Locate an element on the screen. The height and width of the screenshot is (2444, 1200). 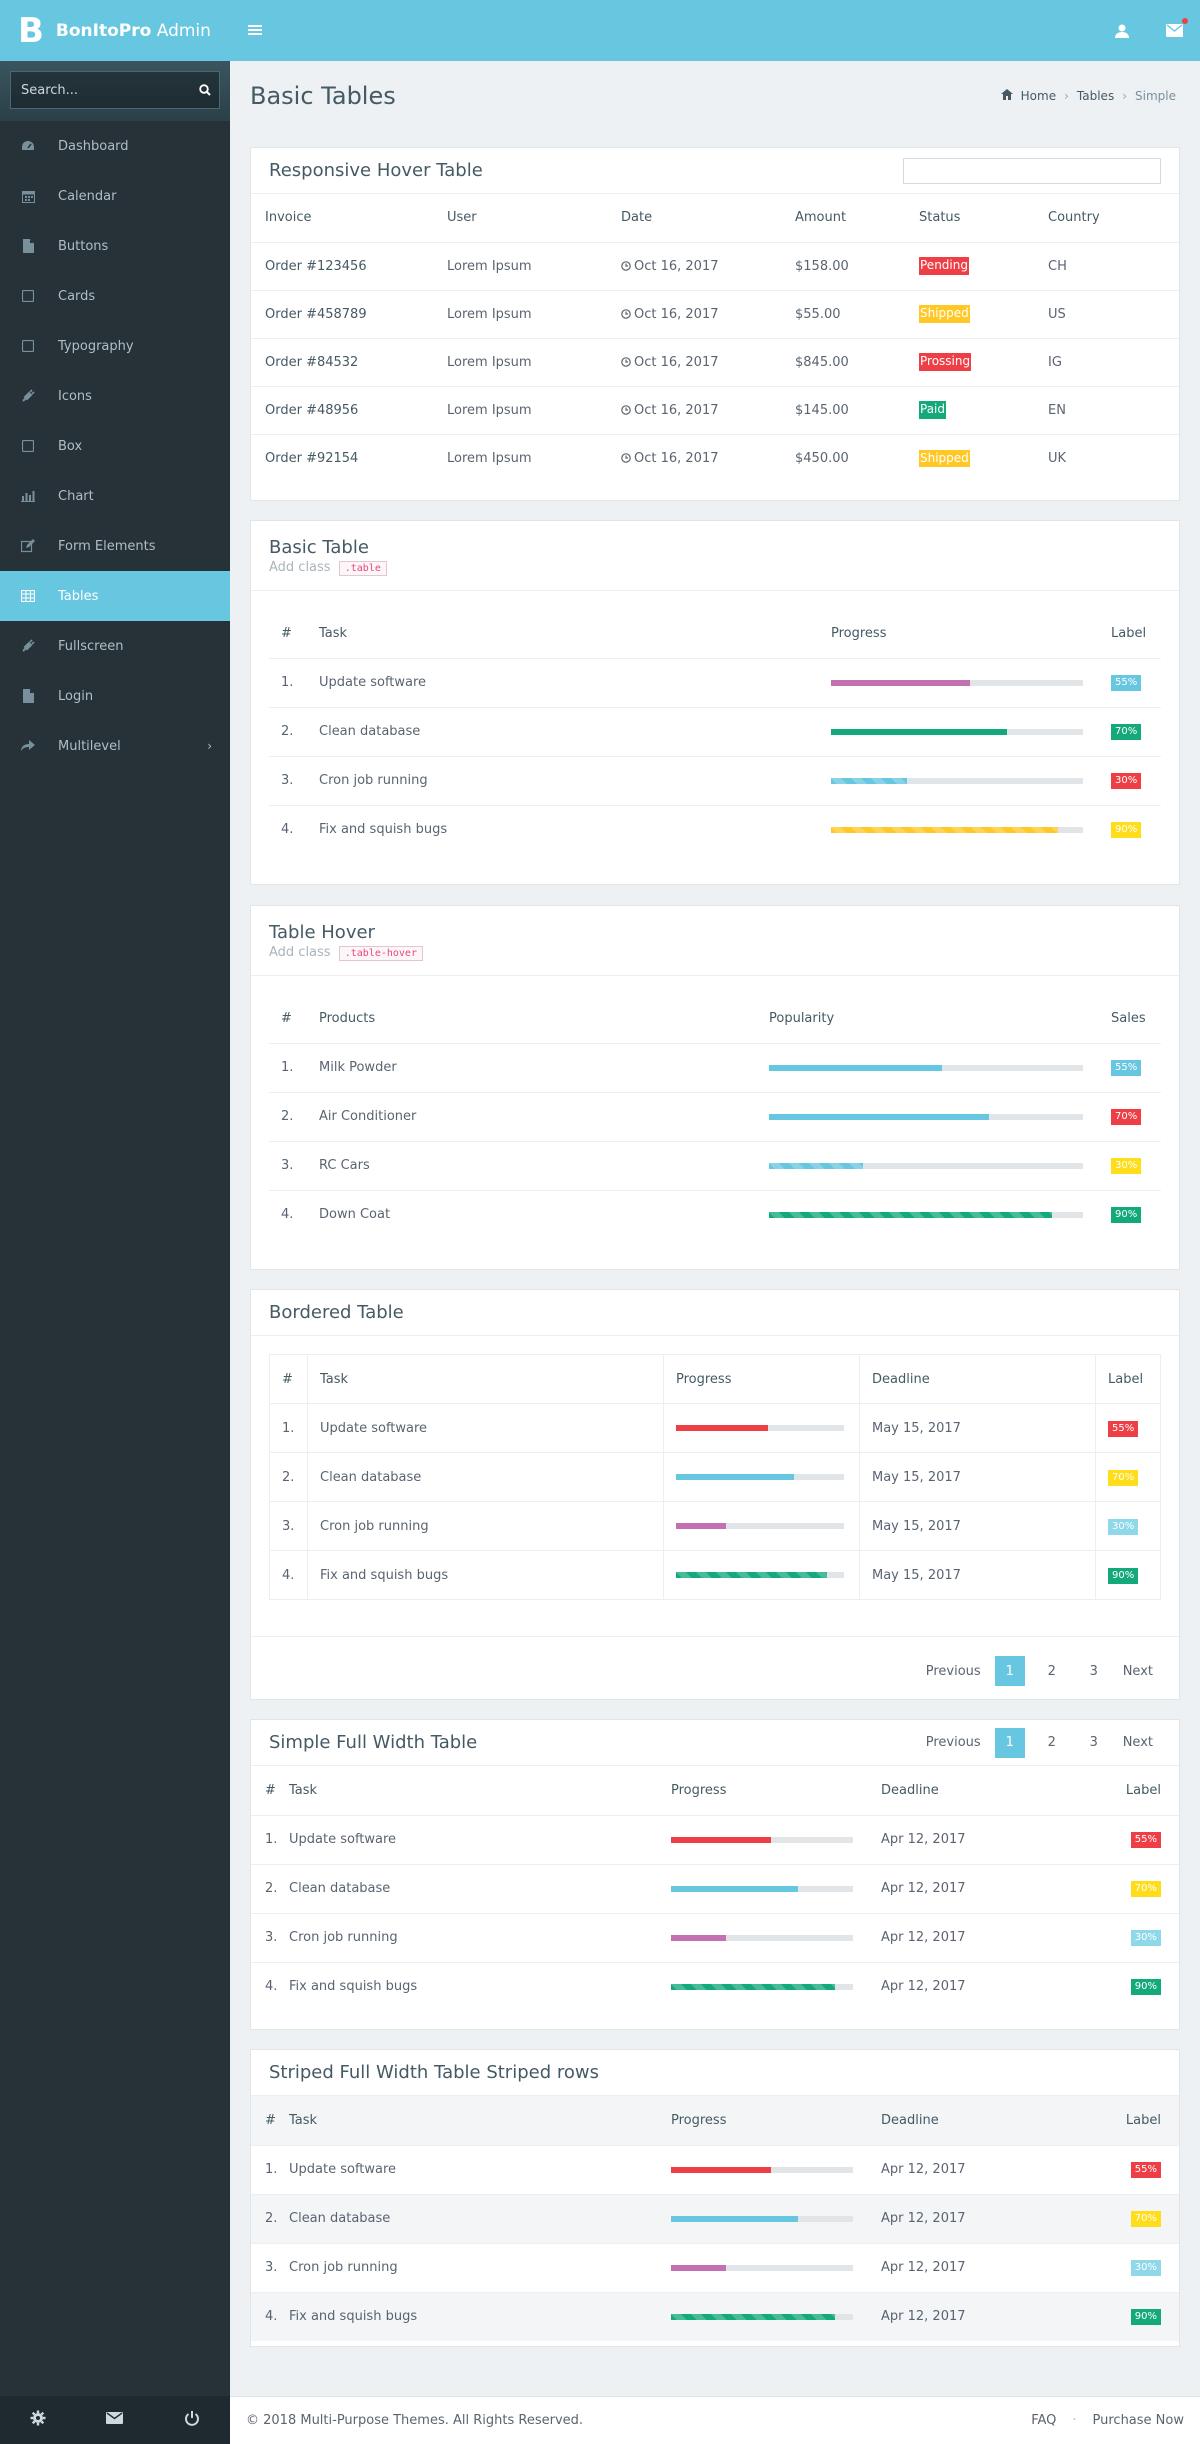
gear-icon is located at coordinates (38, 2420).